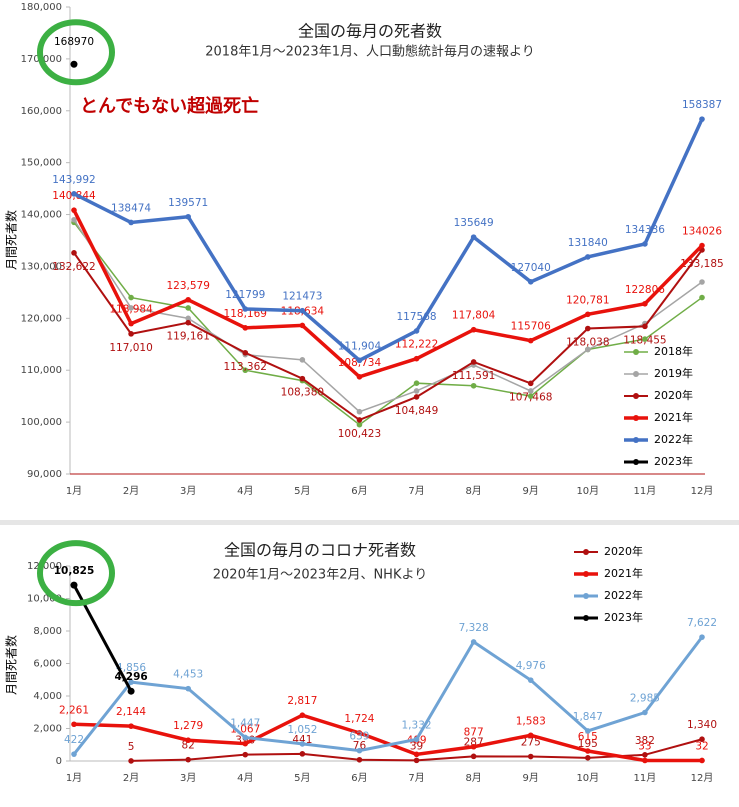 Image resolution: width=739 pixels, height=807 pixels. What do you see at coordinates (41, 163) in the screenshot?
I see `y-tick-label: 150,000` at bounding box center [41, 163].